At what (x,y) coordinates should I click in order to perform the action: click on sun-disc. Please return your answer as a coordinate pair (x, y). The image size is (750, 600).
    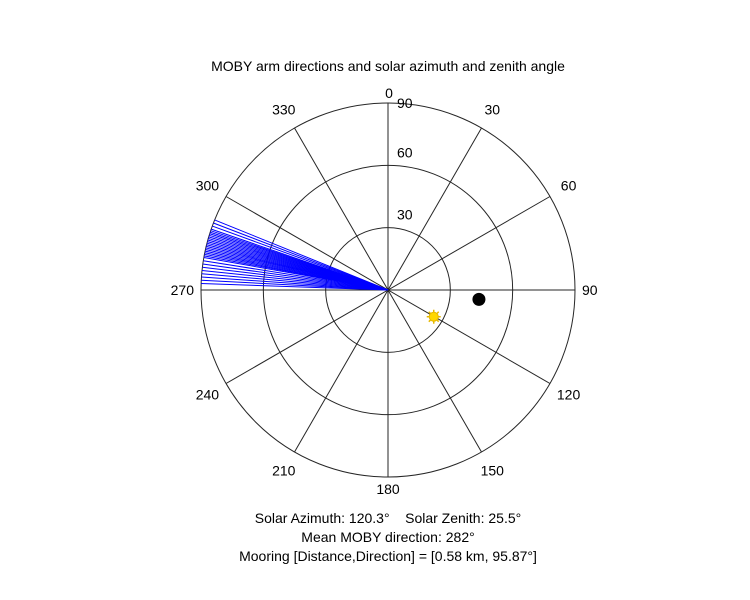
    Looking at the image, I should click on (433, 316).